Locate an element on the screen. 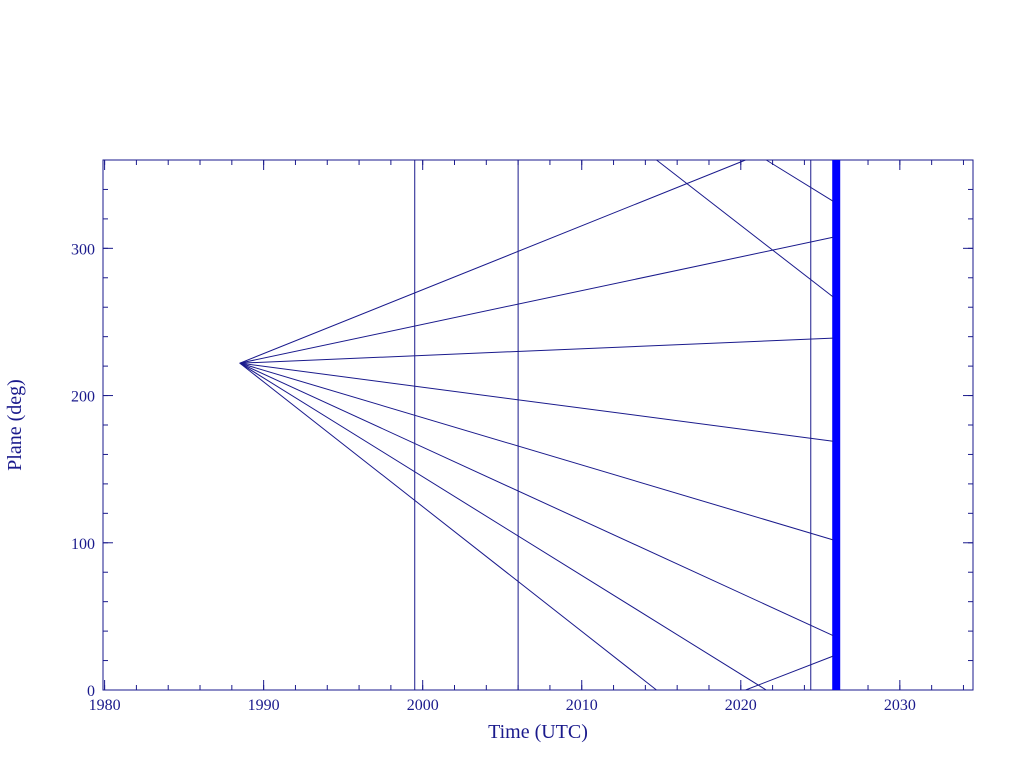 Image resolution: width=1024 pixels, height=768 pixels. y-tick-label: 0 is located at coordinates (91, 691).